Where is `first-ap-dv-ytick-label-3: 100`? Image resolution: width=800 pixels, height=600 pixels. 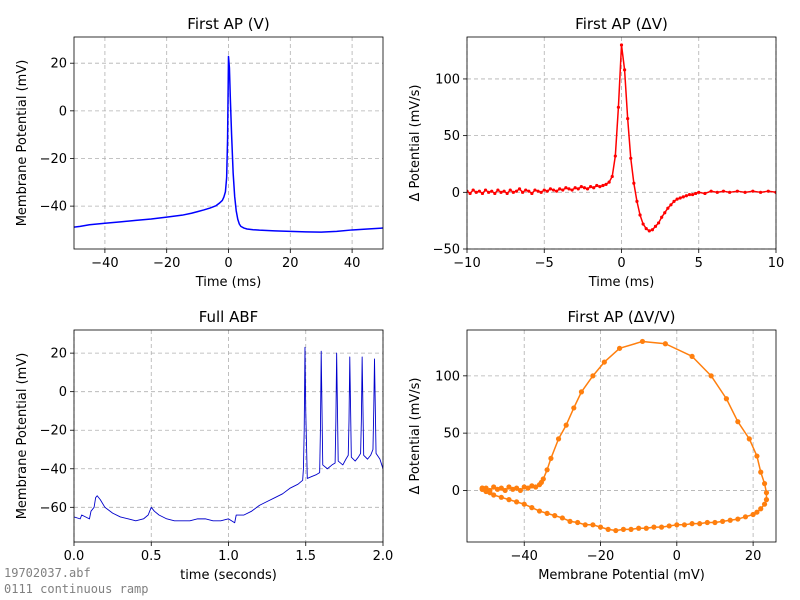 first-ap-dv-ytick-label-3: 100 is located at coordinates (447, 79).